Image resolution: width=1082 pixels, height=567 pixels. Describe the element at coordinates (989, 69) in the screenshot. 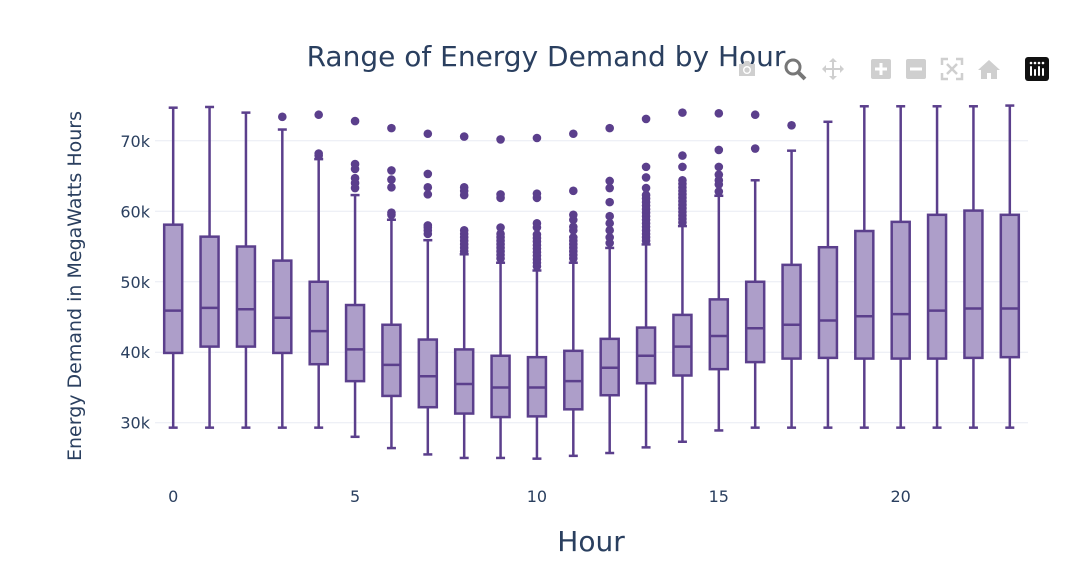

I see `reset-axes-icon` at that location.